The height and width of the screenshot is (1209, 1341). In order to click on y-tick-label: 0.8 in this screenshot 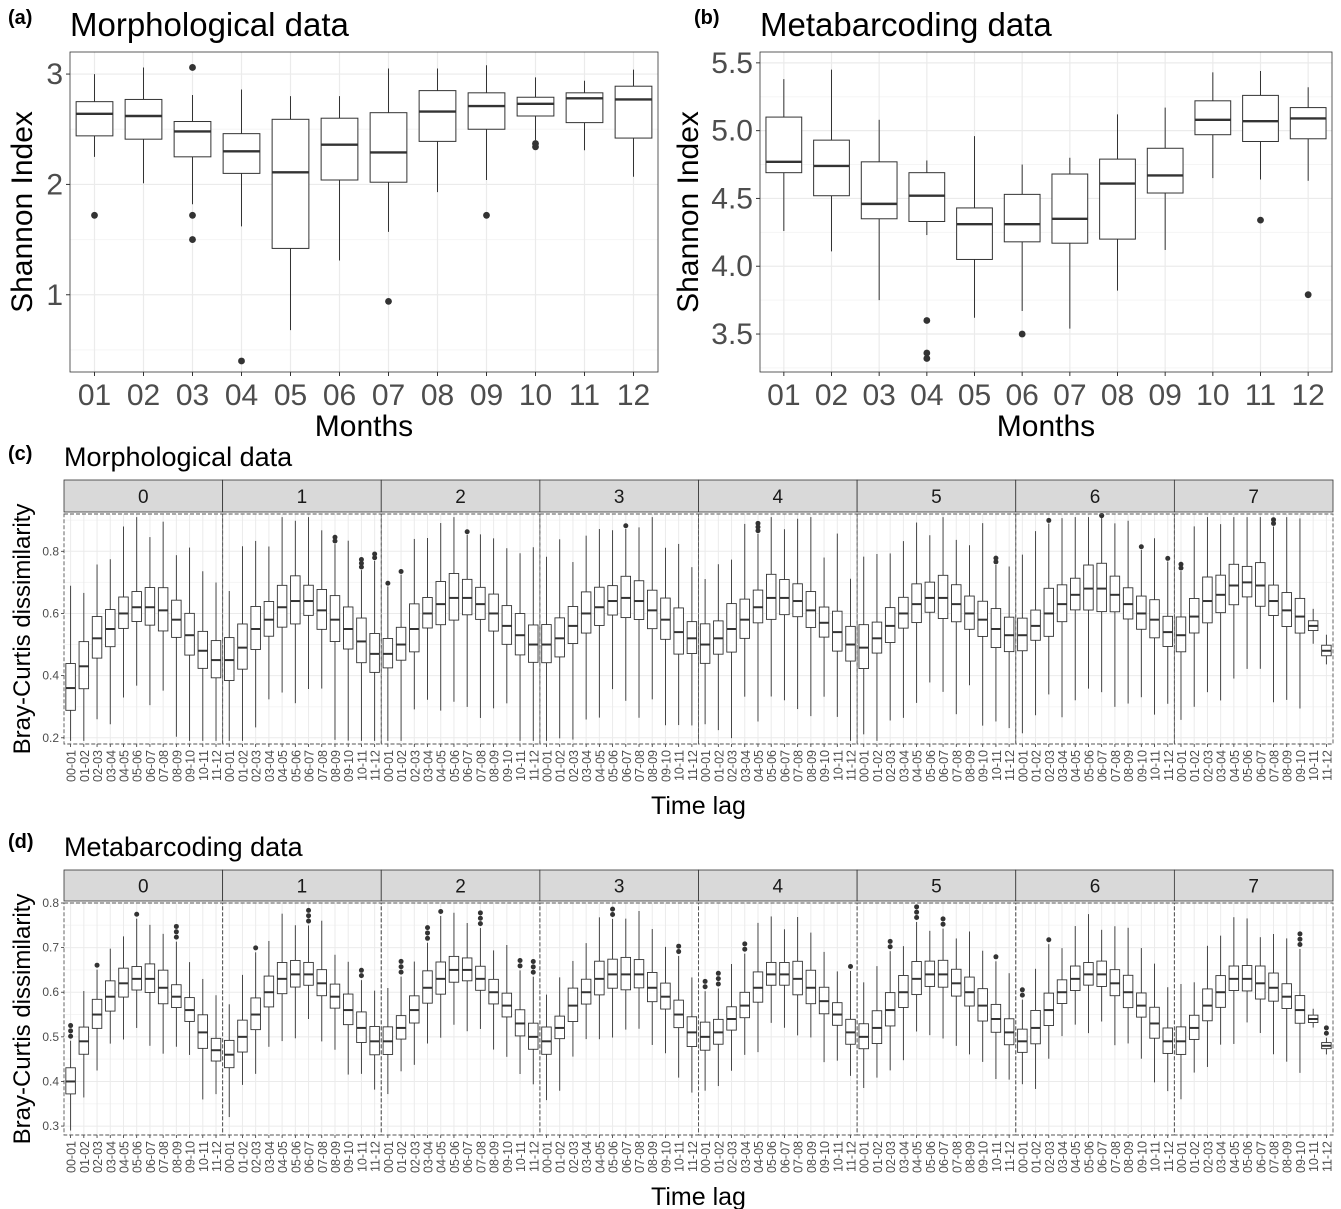, I will do `click(50, 551)`.